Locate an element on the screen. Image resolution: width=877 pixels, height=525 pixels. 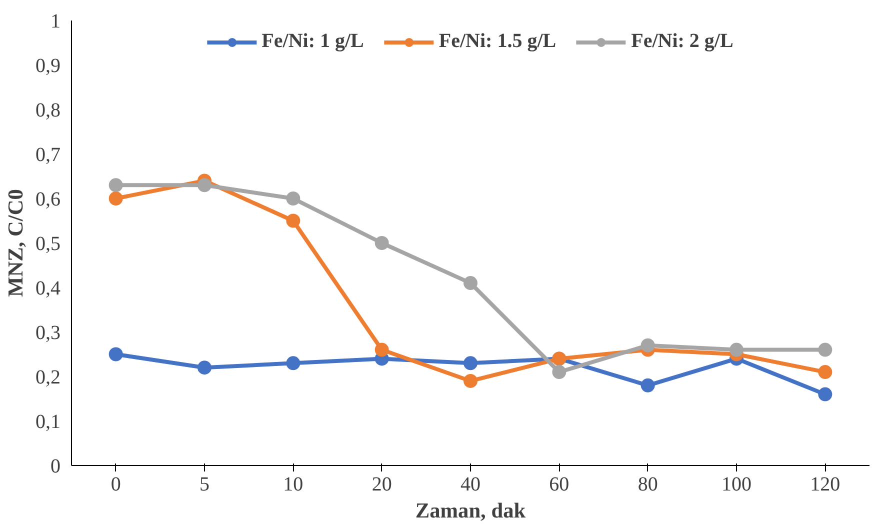
x-tick-label: 80 is located at coordinates (648, 485).